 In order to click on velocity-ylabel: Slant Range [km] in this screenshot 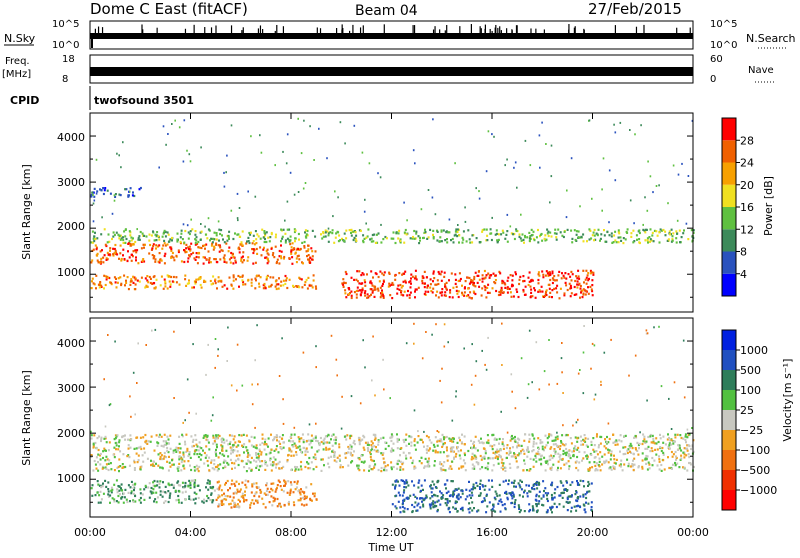, I will do `click(26, 418)`.